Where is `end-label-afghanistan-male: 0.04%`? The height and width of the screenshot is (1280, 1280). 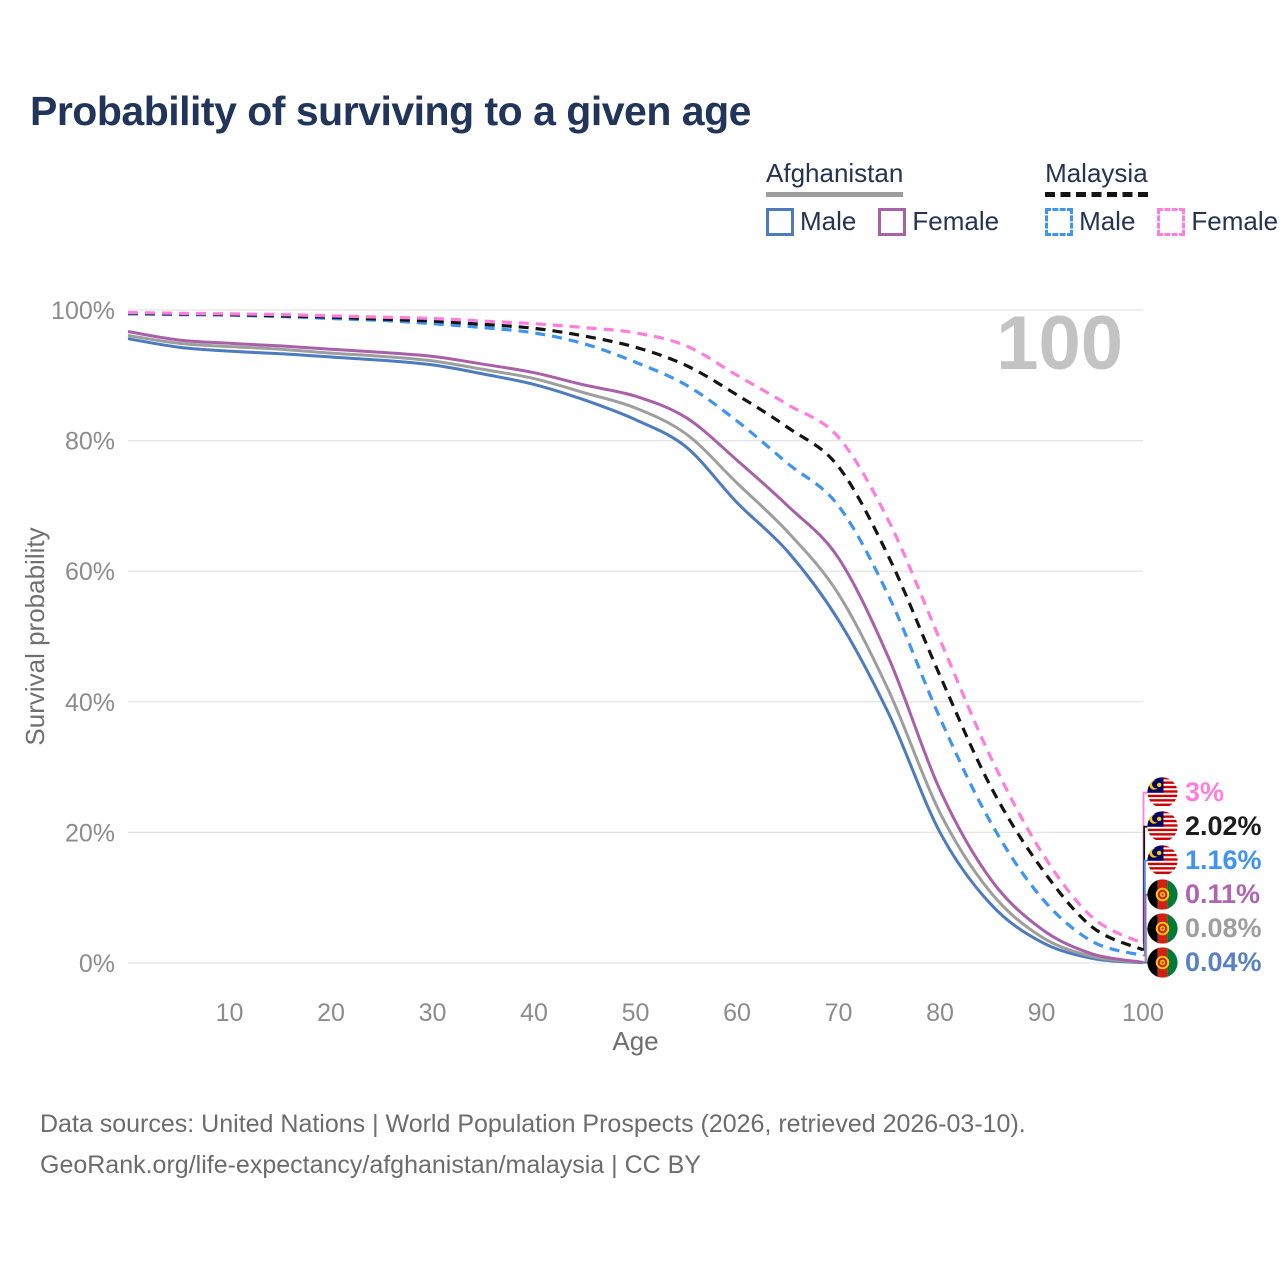
end-label-afghanistan-male: 0.04% is located at coordinates (1204, 963).